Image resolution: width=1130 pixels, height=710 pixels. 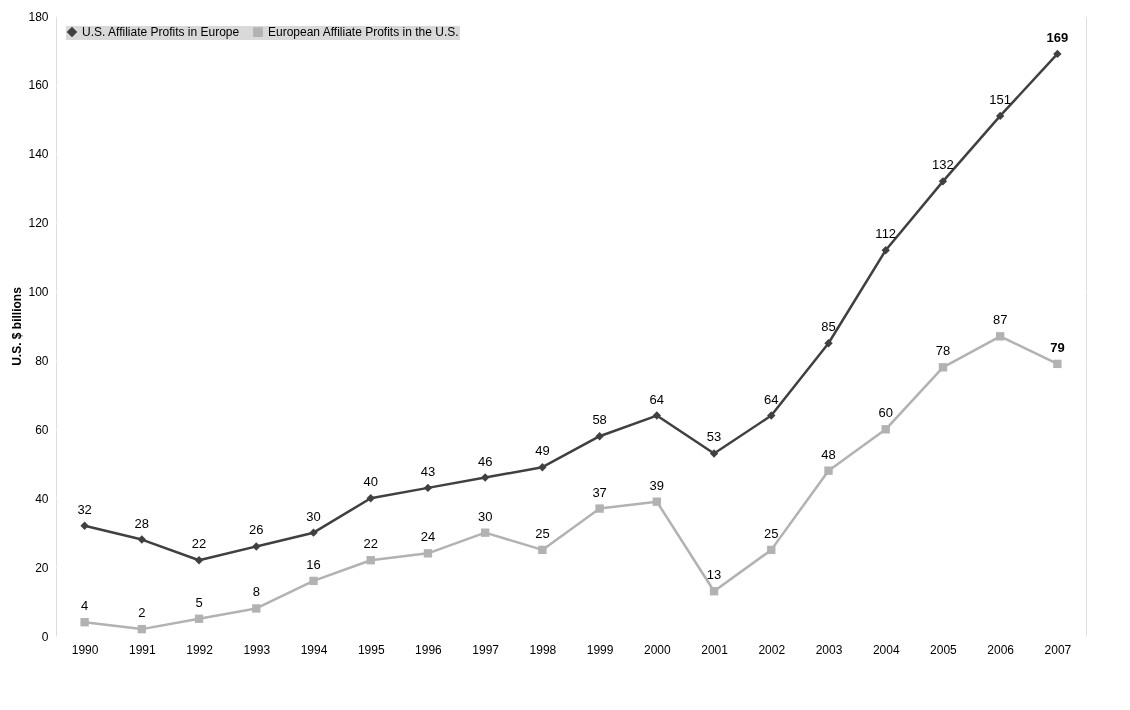 What do you see at coordinates (886, 649) in the screenshot?
I see `x-tick-label: 2004` at bounding box center [886, 649].